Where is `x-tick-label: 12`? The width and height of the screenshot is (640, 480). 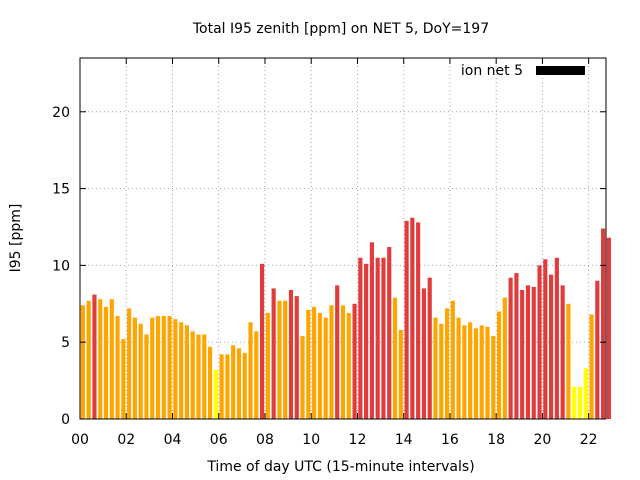 x-tick-label: 12 is located at coordinates (358, 440).